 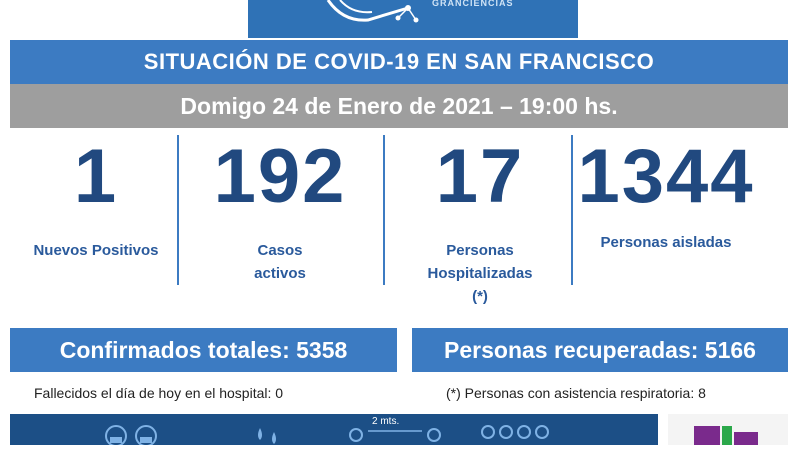 What do you see at coordinates (399, 106) in the screenshot?
I see `report-date: Domigo 24 de Enero de 2021 – 19:00 hs.` at bounding box center [399, 106].